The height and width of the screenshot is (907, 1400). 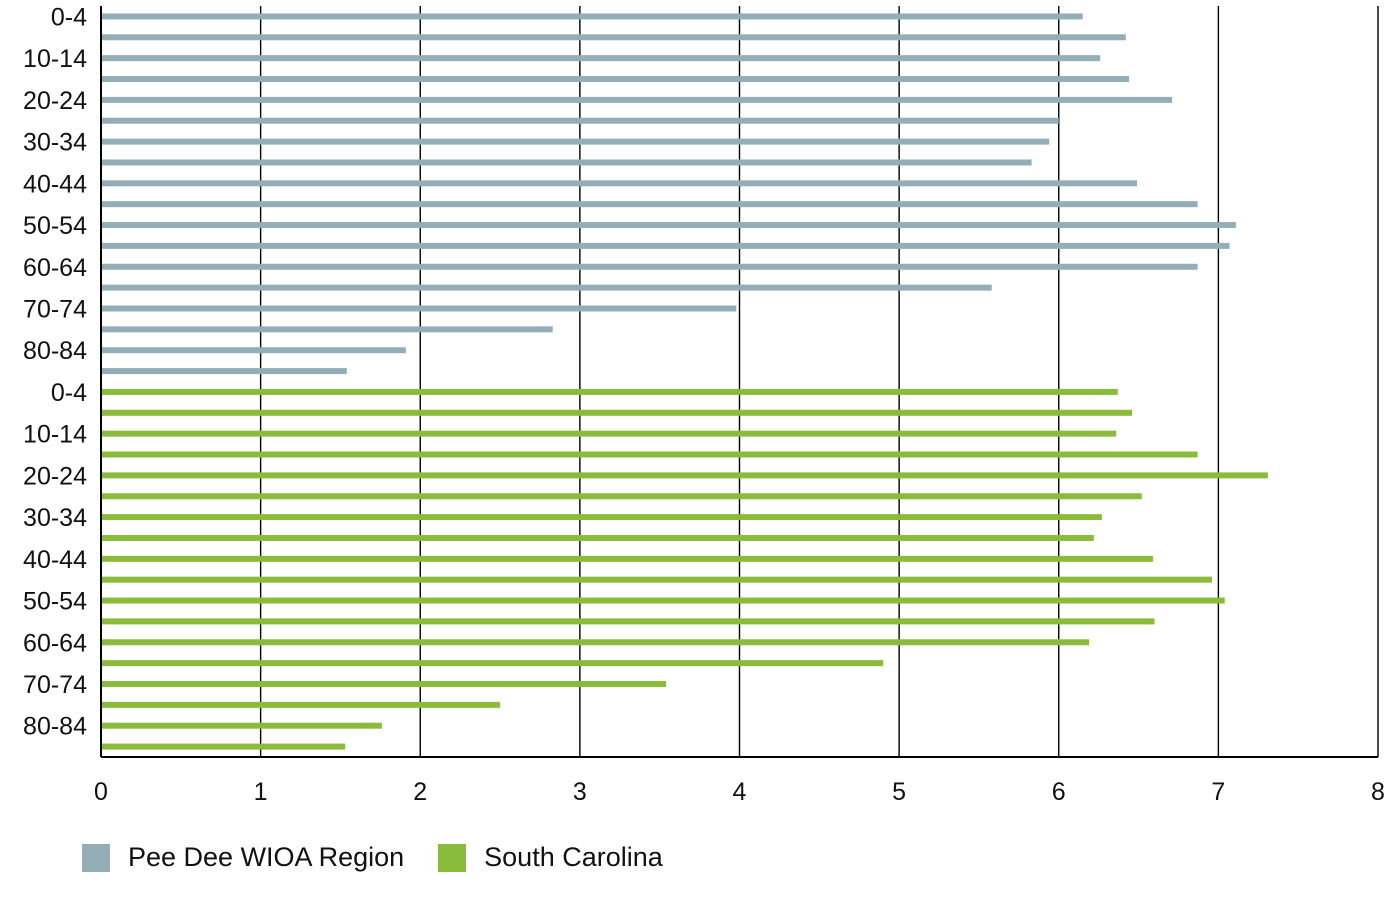 What do you see at coordinates (55, 643) in the screenshot?
I see `y-tick-label-60-64-series-2: 60-64` at bounding box center [55, 643].